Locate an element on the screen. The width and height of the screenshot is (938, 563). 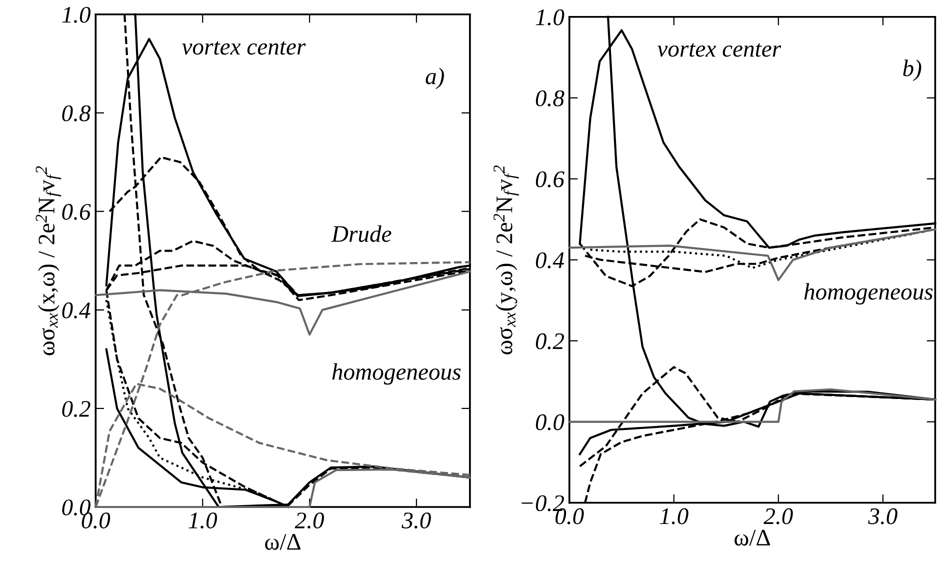
annotation: Drude is located at coordinates (361, 233).